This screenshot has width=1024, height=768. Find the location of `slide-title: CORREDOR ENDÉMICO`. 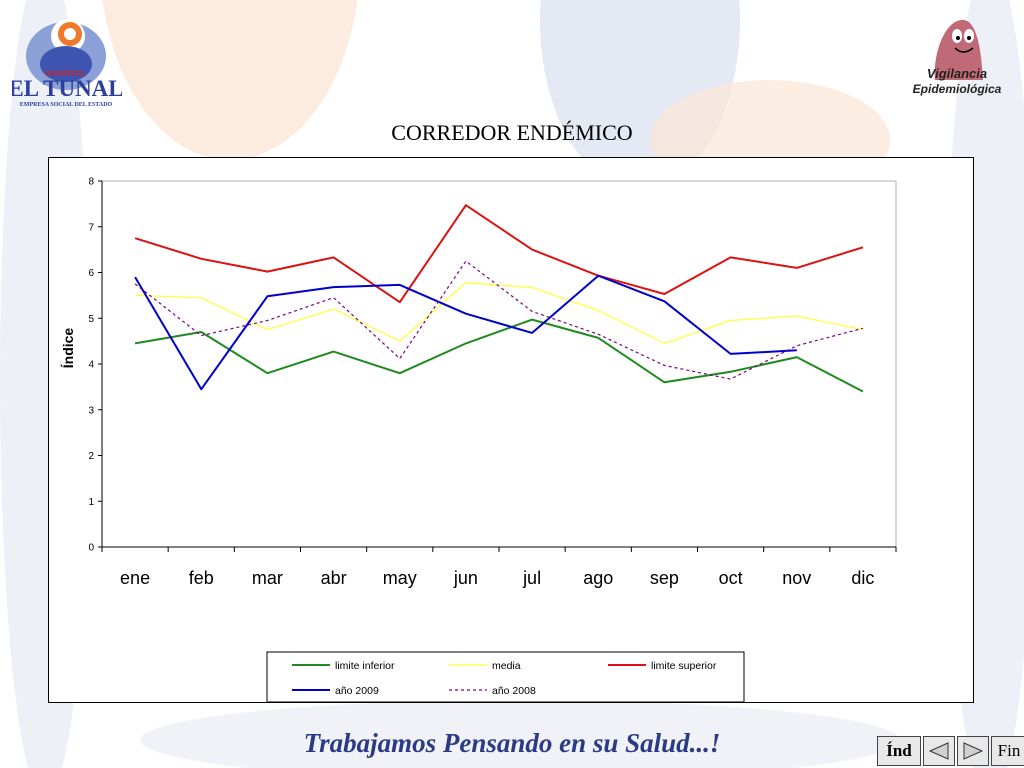

slide-title: CORREDOR ENDÉMICO is located at coordinates (512, 132).